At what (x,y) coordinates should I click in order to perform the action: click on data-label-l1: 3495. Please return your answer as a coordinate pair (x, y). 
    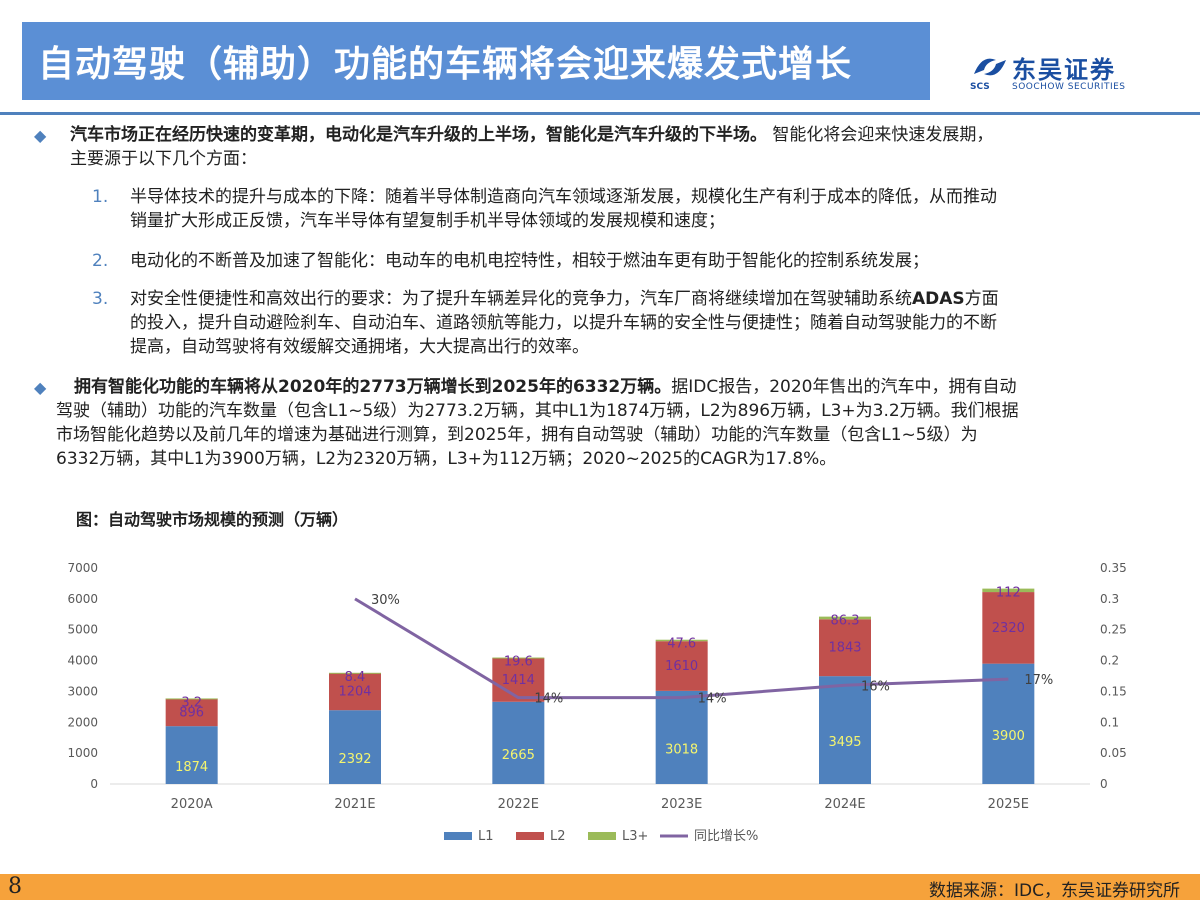
    Looking at the image, I should click on (844, 742).